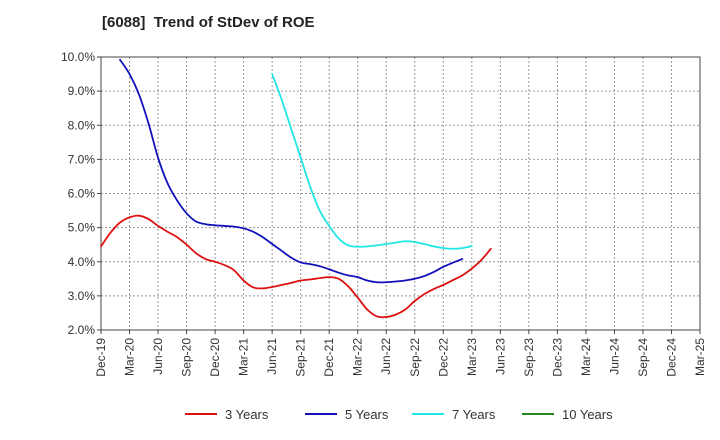 The height and width of the screenshot is (440, 720). I want to click on x-tick-label: Jun-23, so click(500, 356).